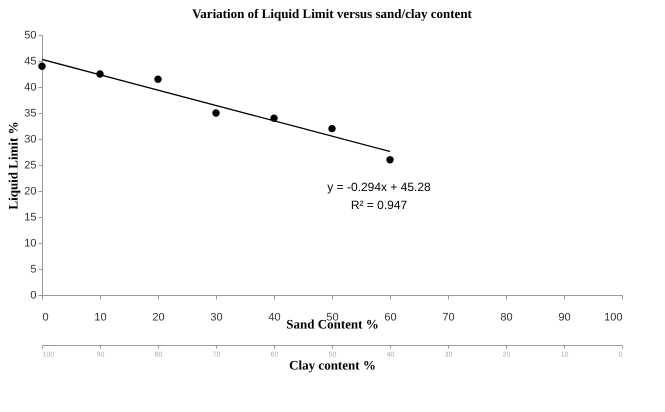 The height and width of the screenshot is (412, 665). What do you see at coordinates (613, 318) in the screenshot?
I see `x-tick-label: 100` at bounding box center [613, 318].